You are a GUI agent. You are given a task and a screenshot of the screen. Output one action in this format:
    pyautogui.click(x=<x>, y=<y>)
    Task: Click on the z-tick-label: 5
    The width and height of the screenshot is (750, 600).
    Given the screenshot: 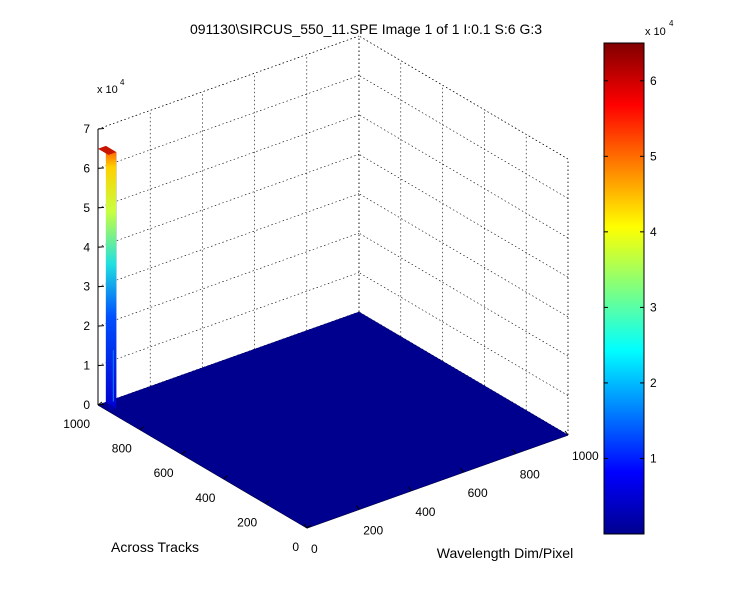 What is the action you would take?
    pyautogui.click(x=86, y=208)
    